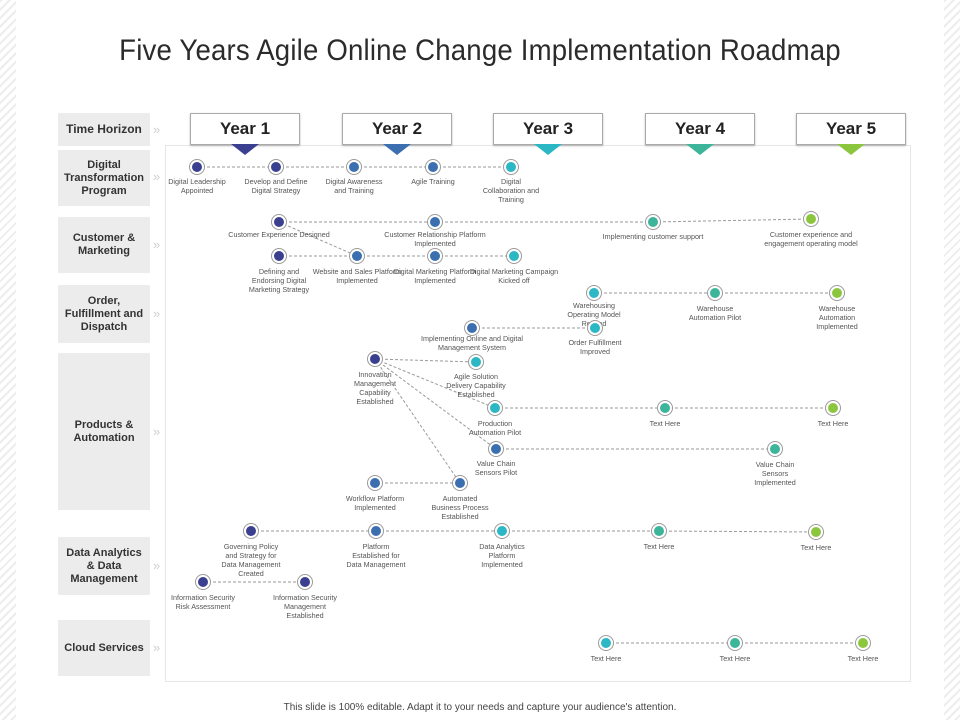  What do you see at coordinates (653, 236) in the screenshot?
I see `milestone-label: Implementing customer support` at bounding box center [653, 236].